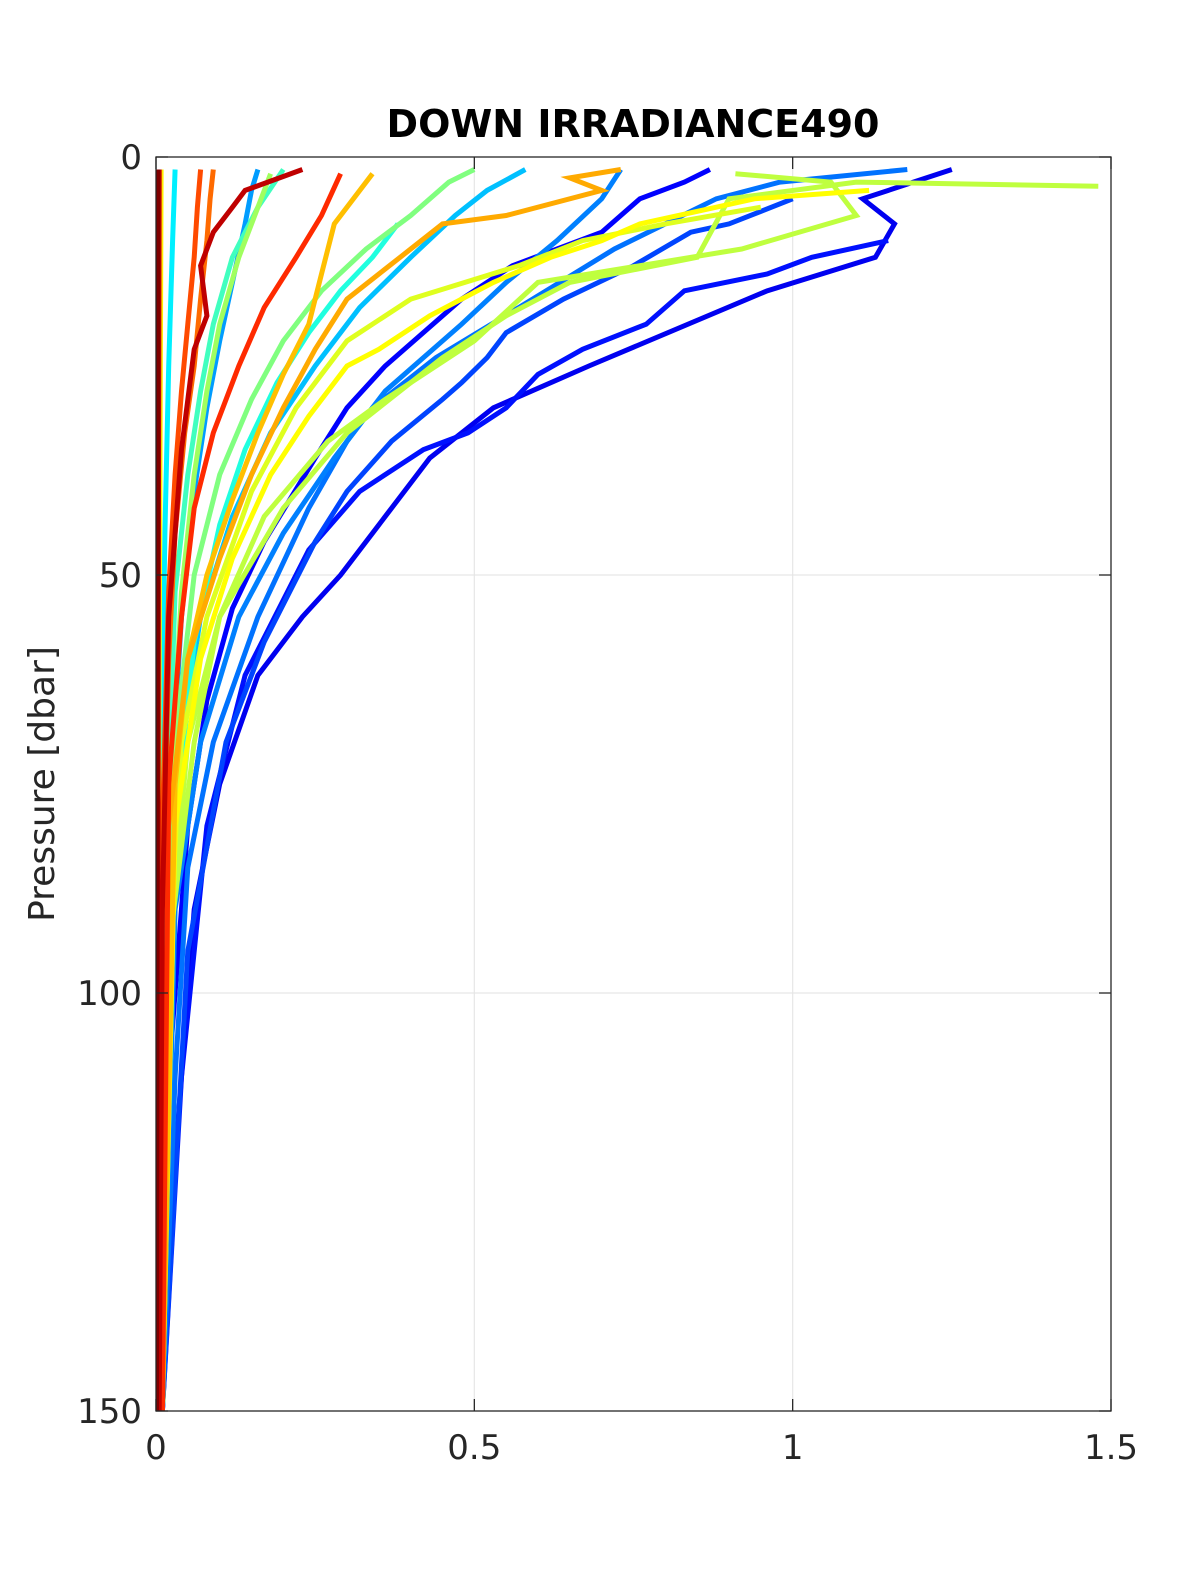 Image resolution: width=1200 pixels, height=1575 pixels. What do you see at coordinates (120, 576) in the screenshot?
I see `y-tick-label: 50` at bounding box center [120, 576].